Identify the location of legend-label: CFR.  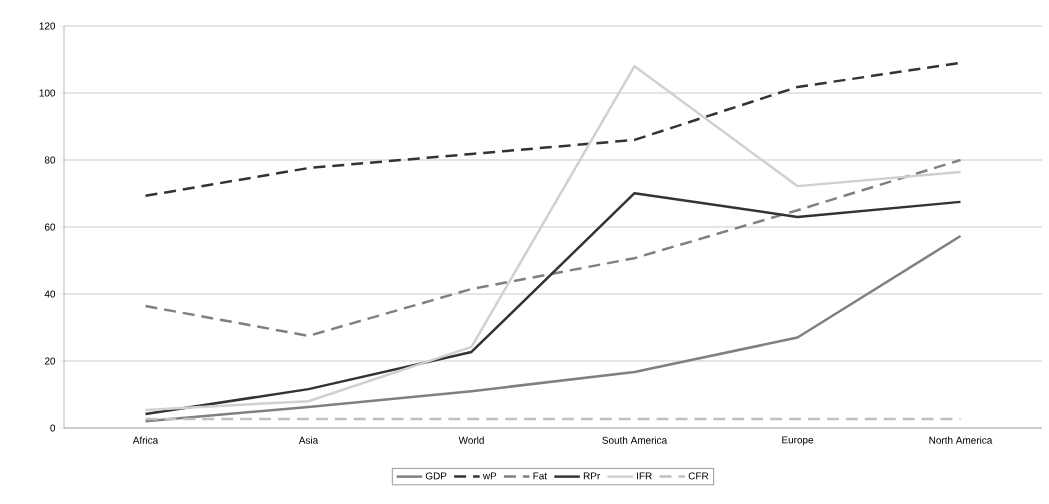
(698, 476).